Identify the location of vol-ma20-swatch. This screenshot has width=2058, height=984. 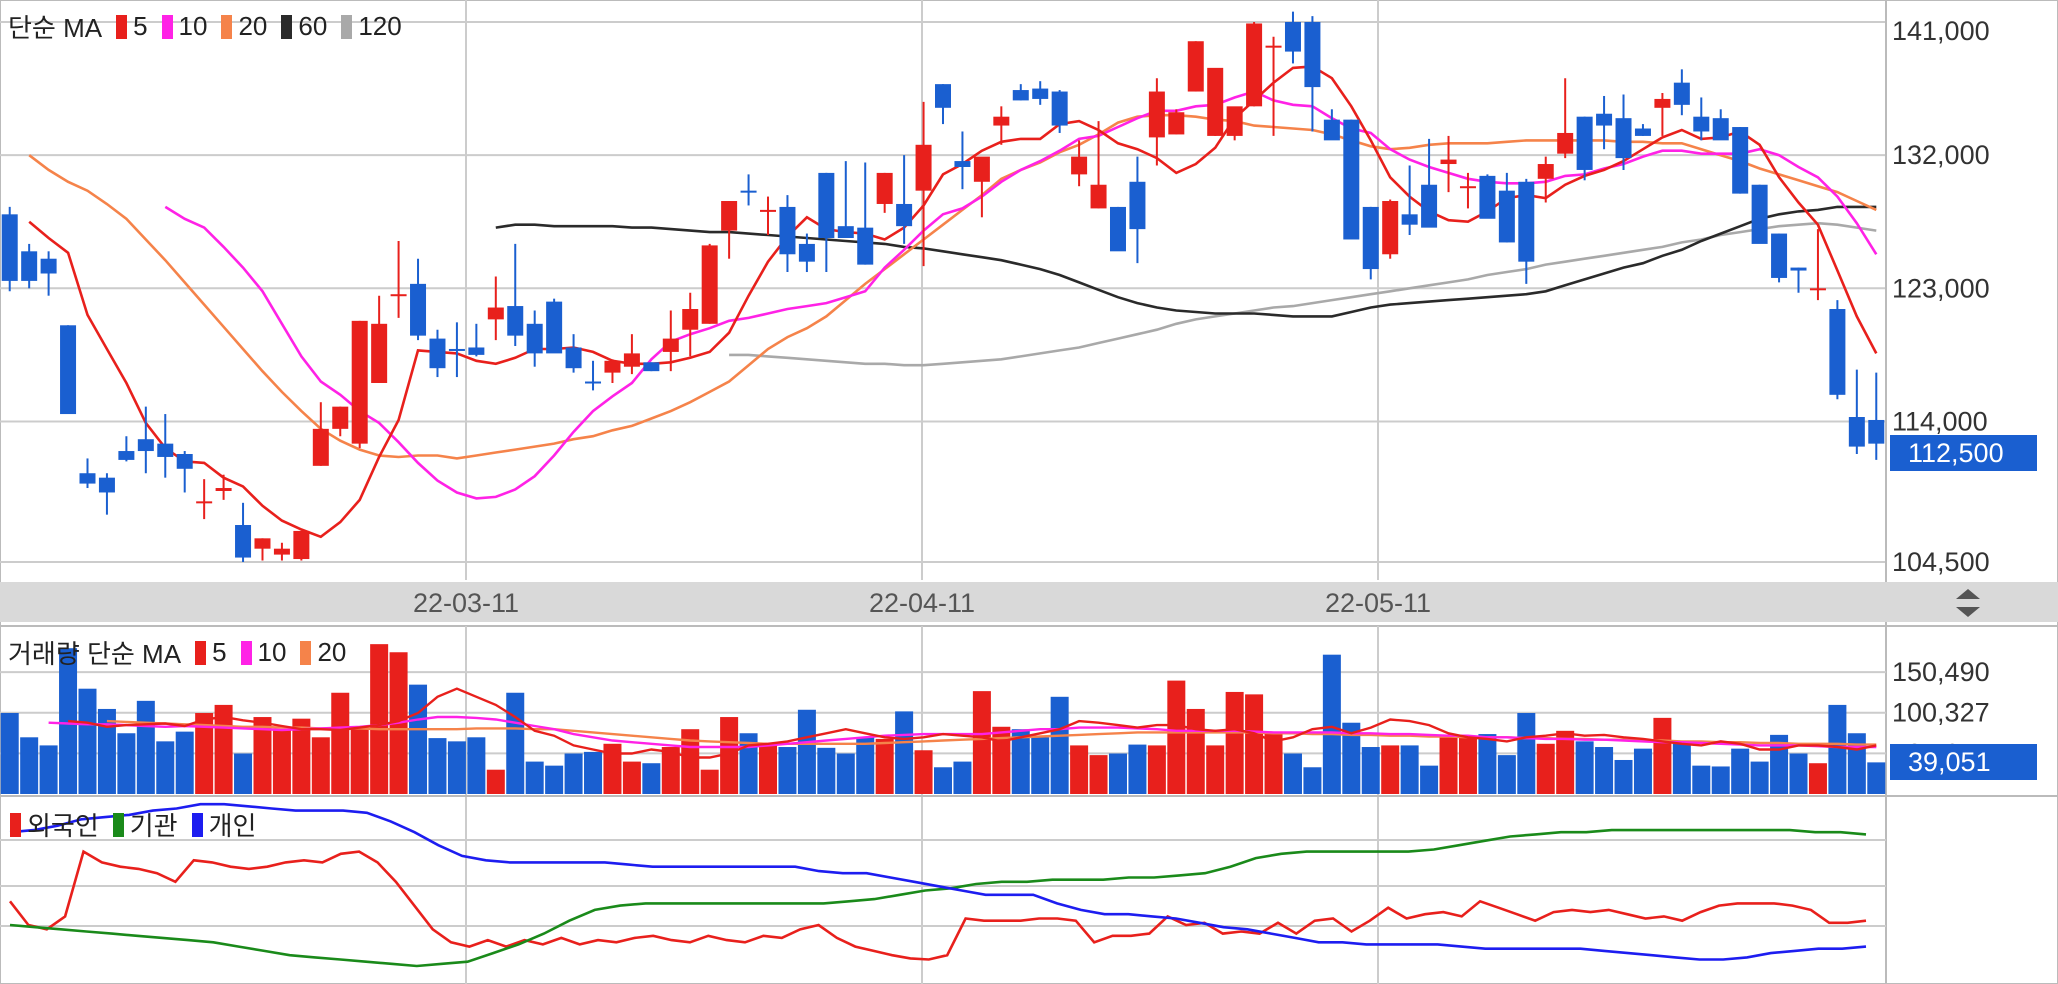
(306, 652).